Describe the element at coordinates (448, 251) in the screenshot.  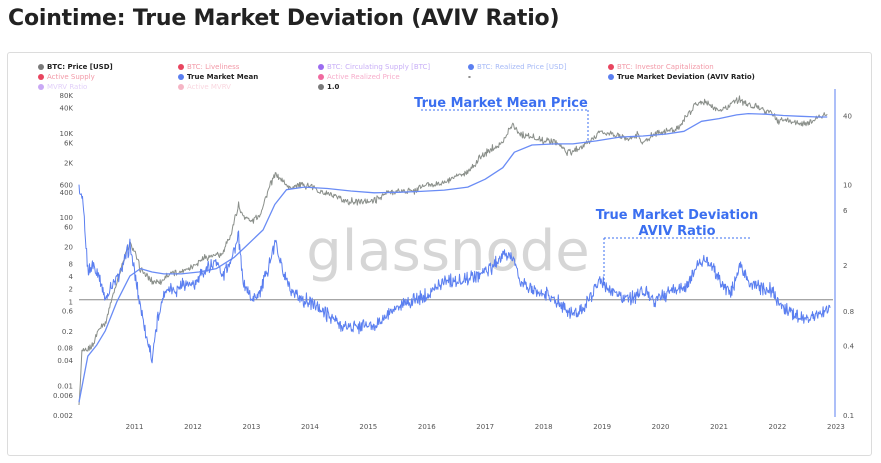
I see `watermark: glassnode` at that location.